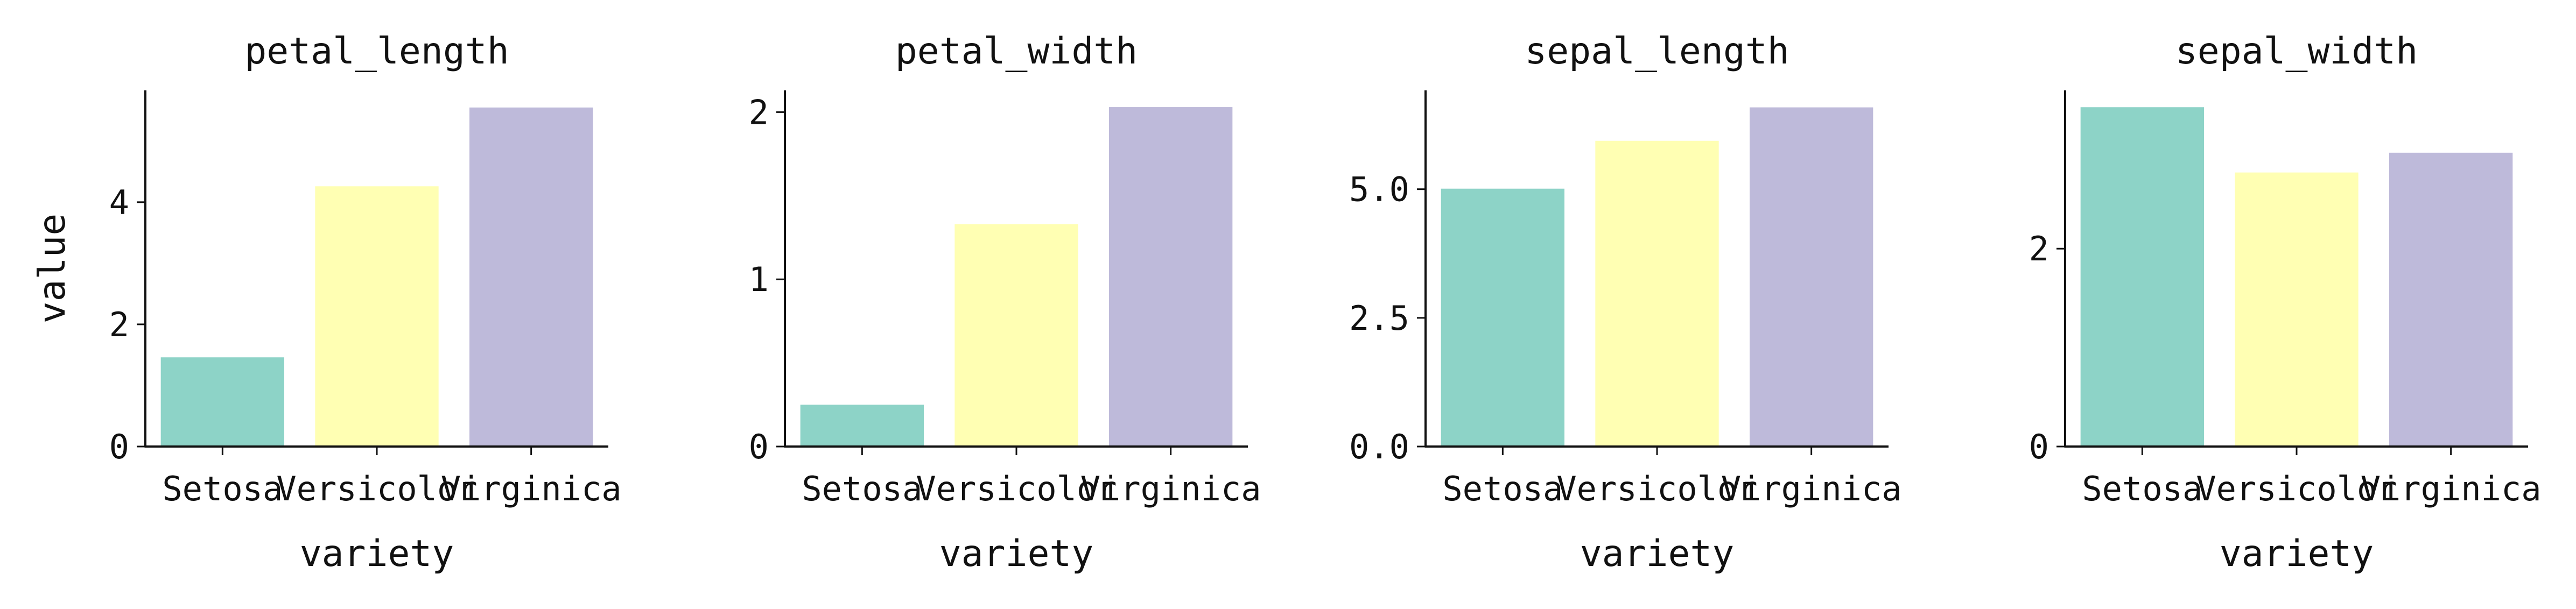 Image resolution: width=2576 pixels, height=609 pixels. What do you see at coordinates (1379, 446) in the screenshot?
I see `y-tick-label: 0.0` at bounding box center [1379, 446].